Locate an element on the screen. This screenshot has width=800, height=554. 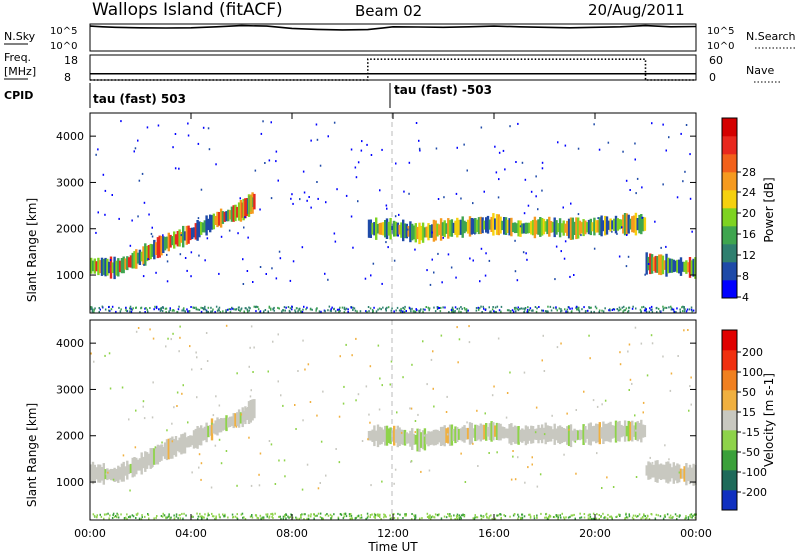
freq-panel: Freq. [MHz] 18 8 60 0 Nave is located at coordinates (392, 67).